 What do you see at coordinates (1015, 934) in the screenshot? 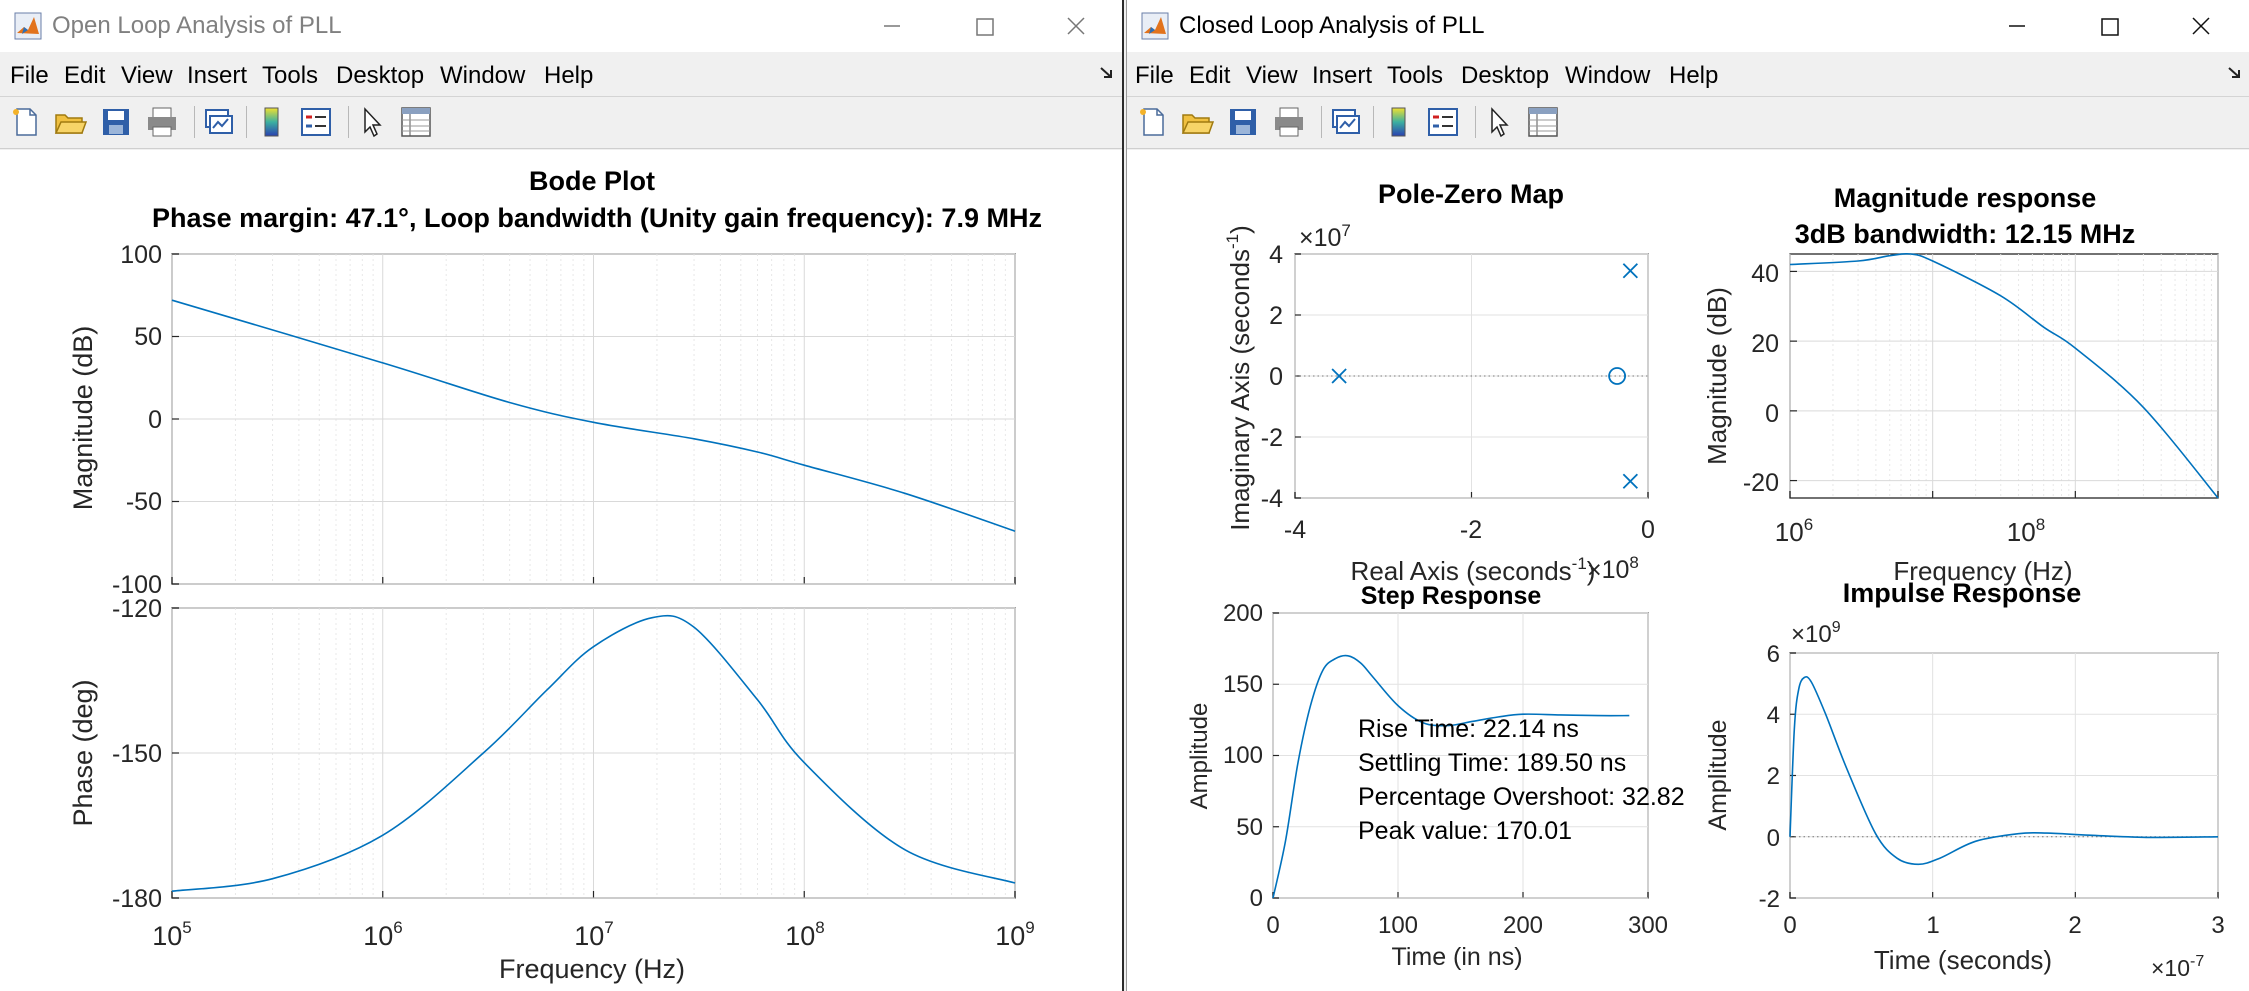
I see `freq-tick-label: 10⁹` at bounding box center [1015, 934].